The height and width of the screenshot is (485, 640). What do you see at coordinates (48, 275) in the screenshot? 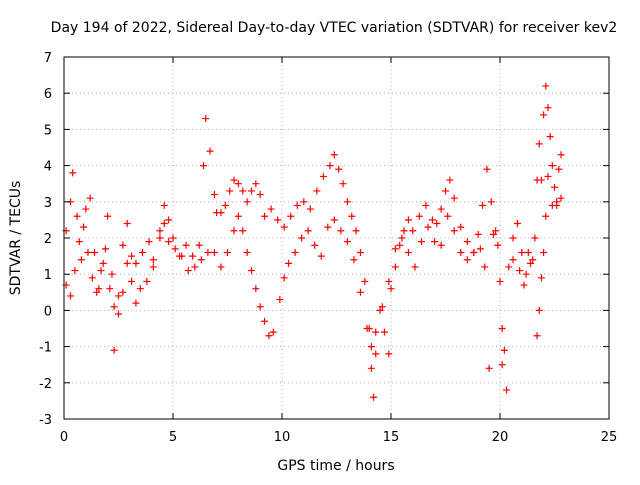
I see `y-tick-label: 1` at bounding box center [48, 275].